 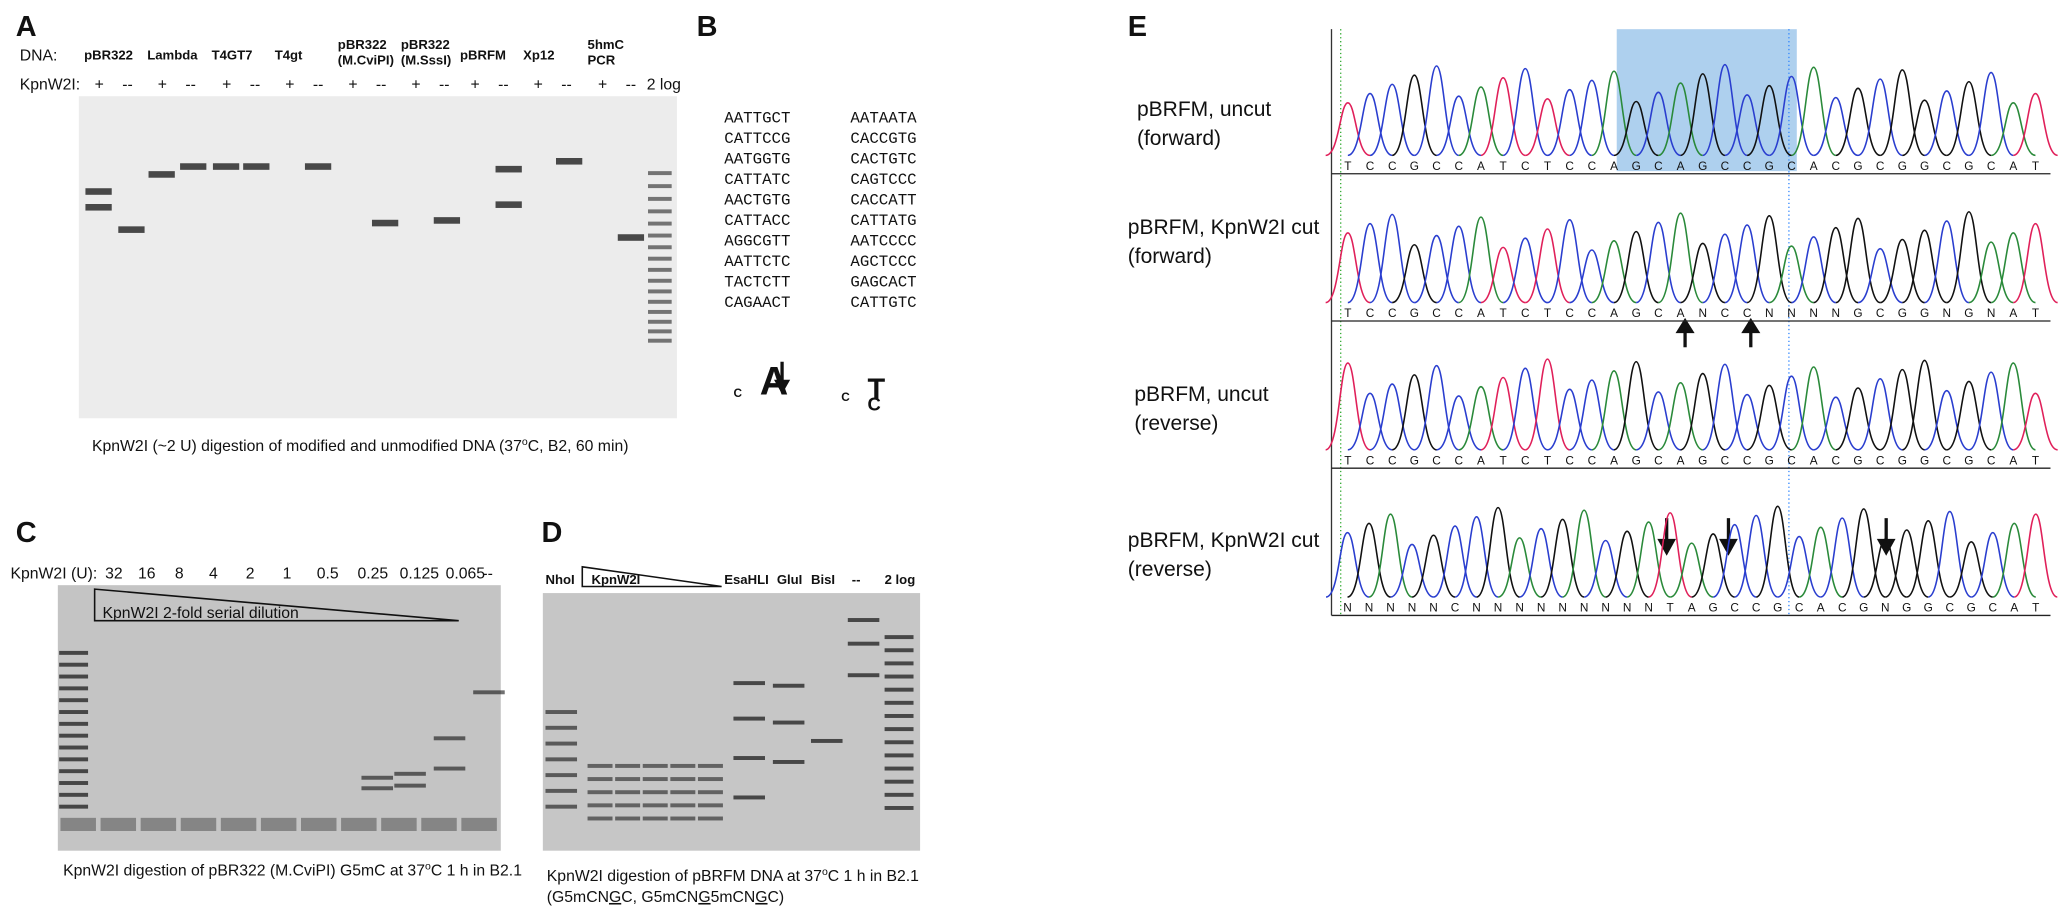 I want to click on label: (M.CviPI), so click(x=366, y=60).